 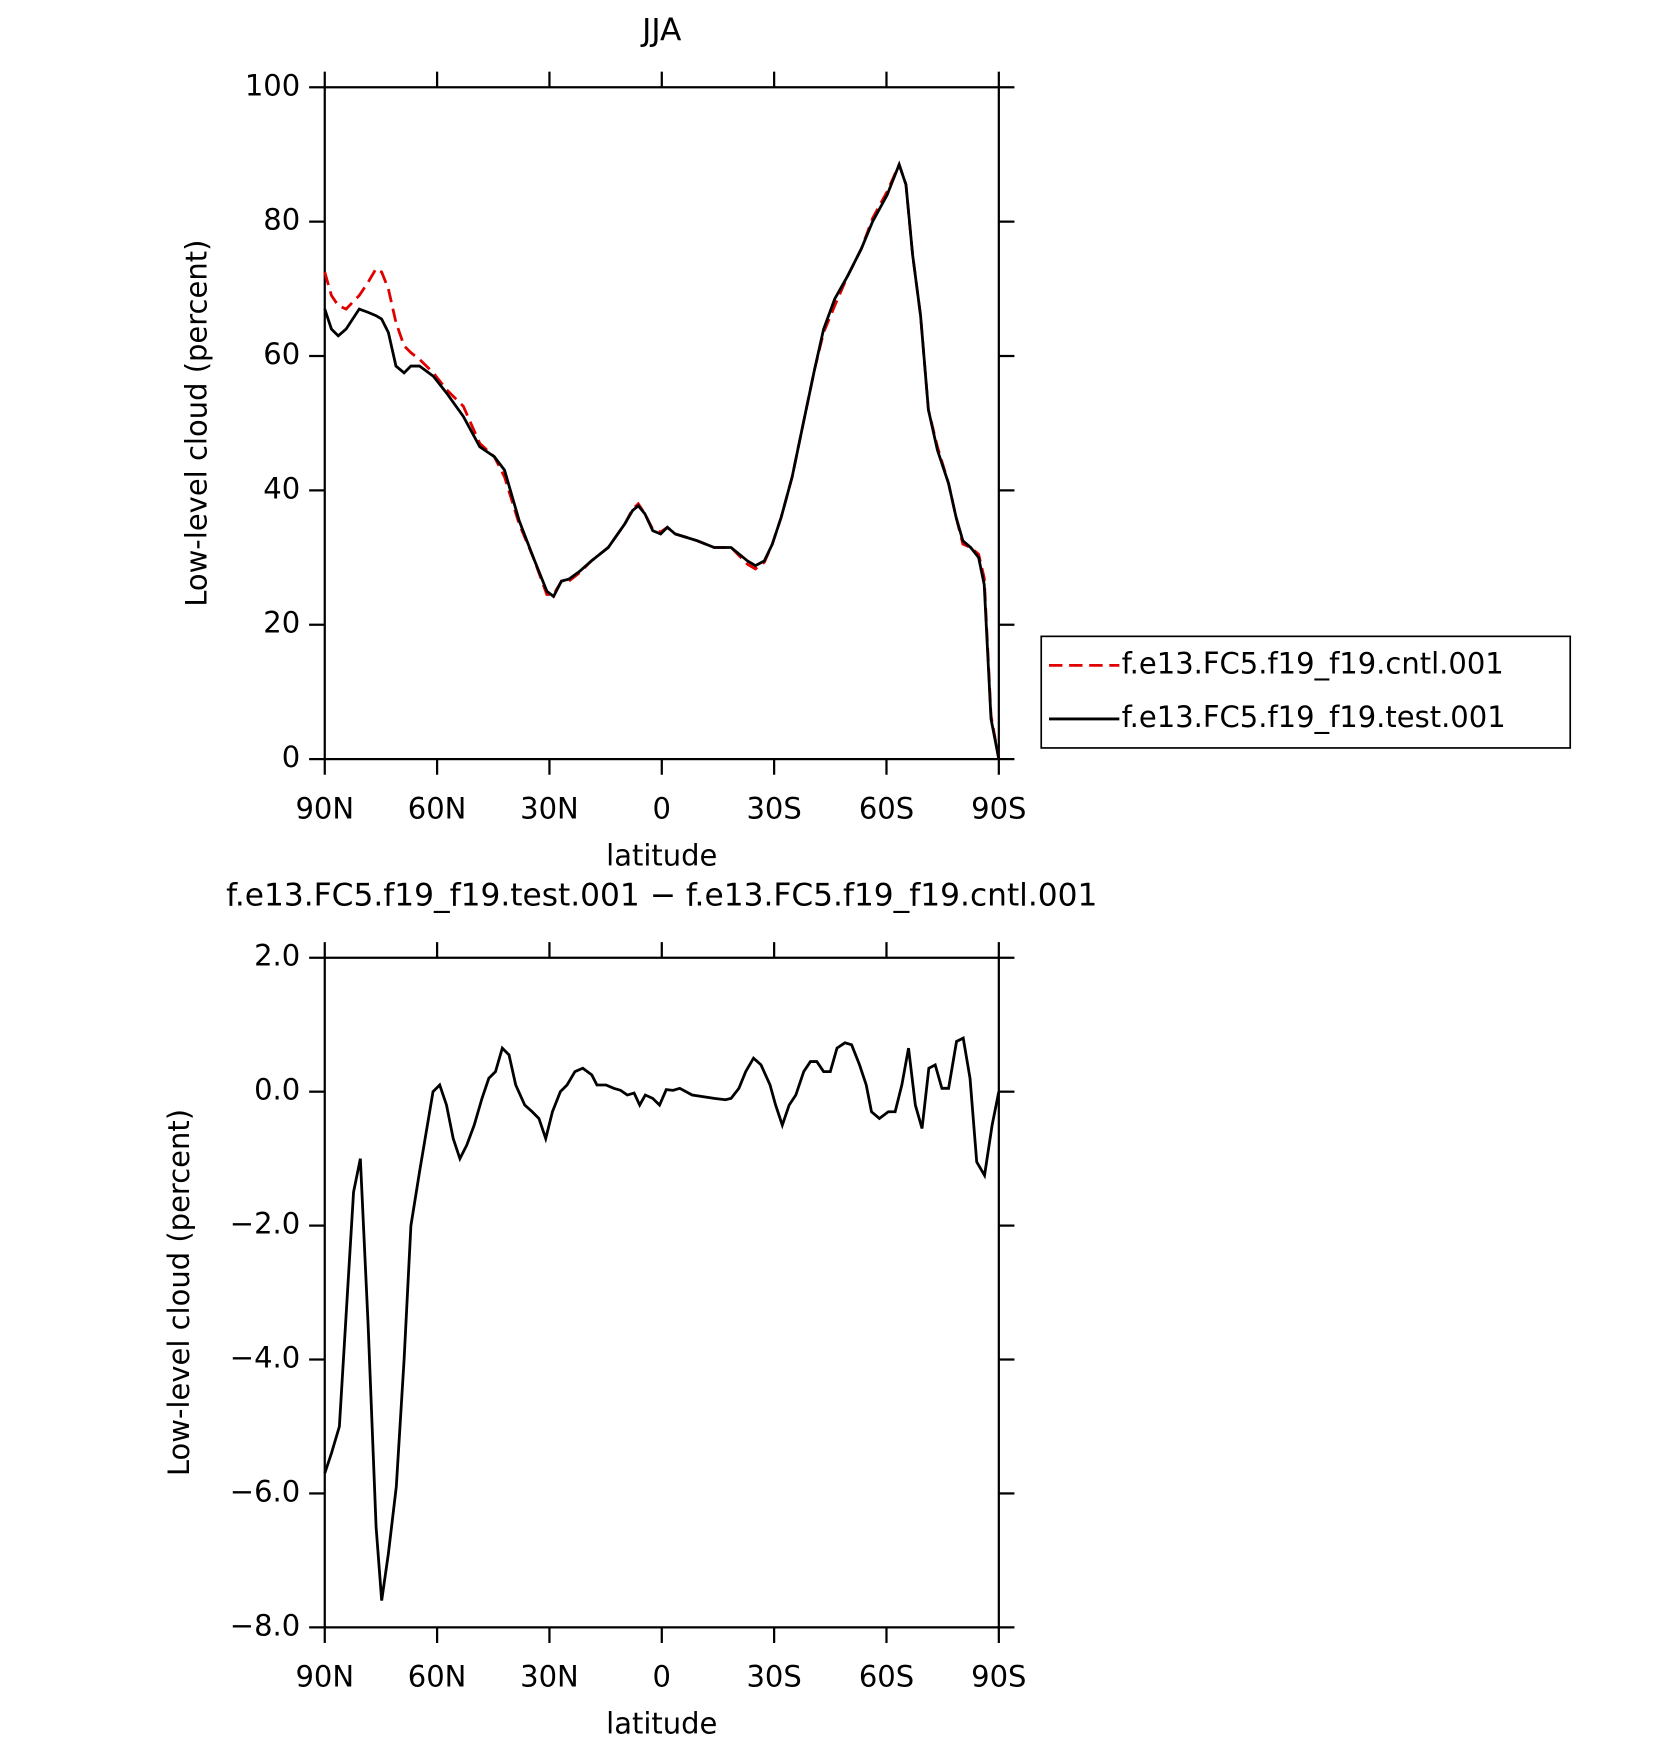 I want to click on y-tick-label: 100, so click(x=272, y=85).